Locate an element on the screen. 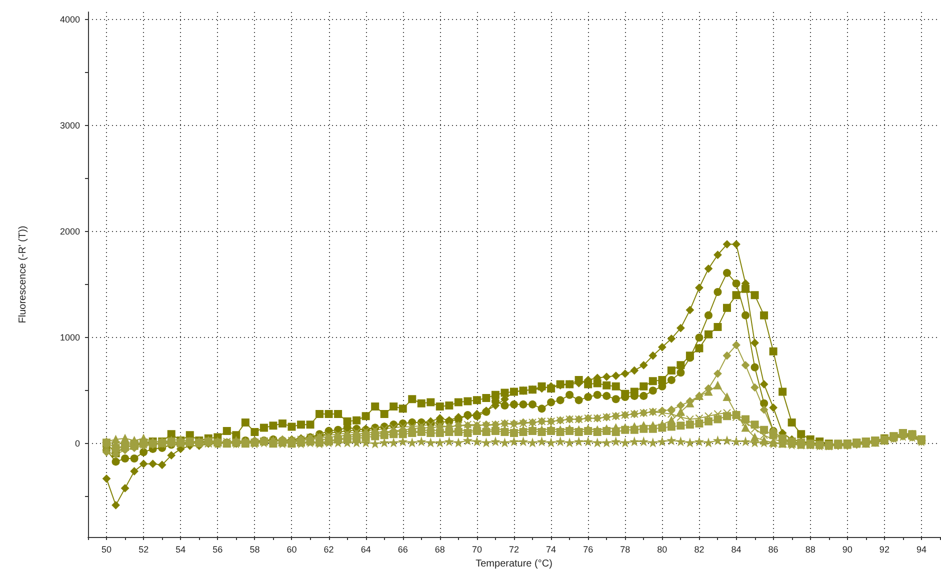 This screenshot has height=574, width=941. x-tick-label: 86 is located at coordinates (773, 549).